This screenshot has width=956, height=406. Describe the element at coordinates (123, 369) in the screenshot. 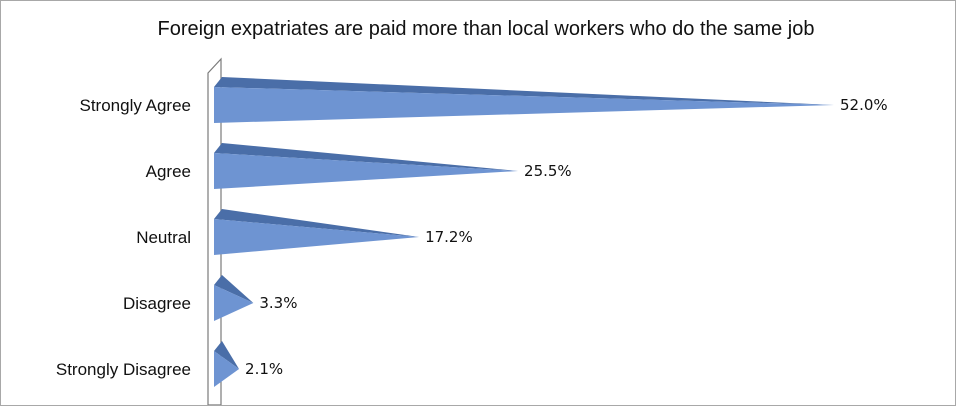

I see `category-label: Strongly Disagree` at that location.